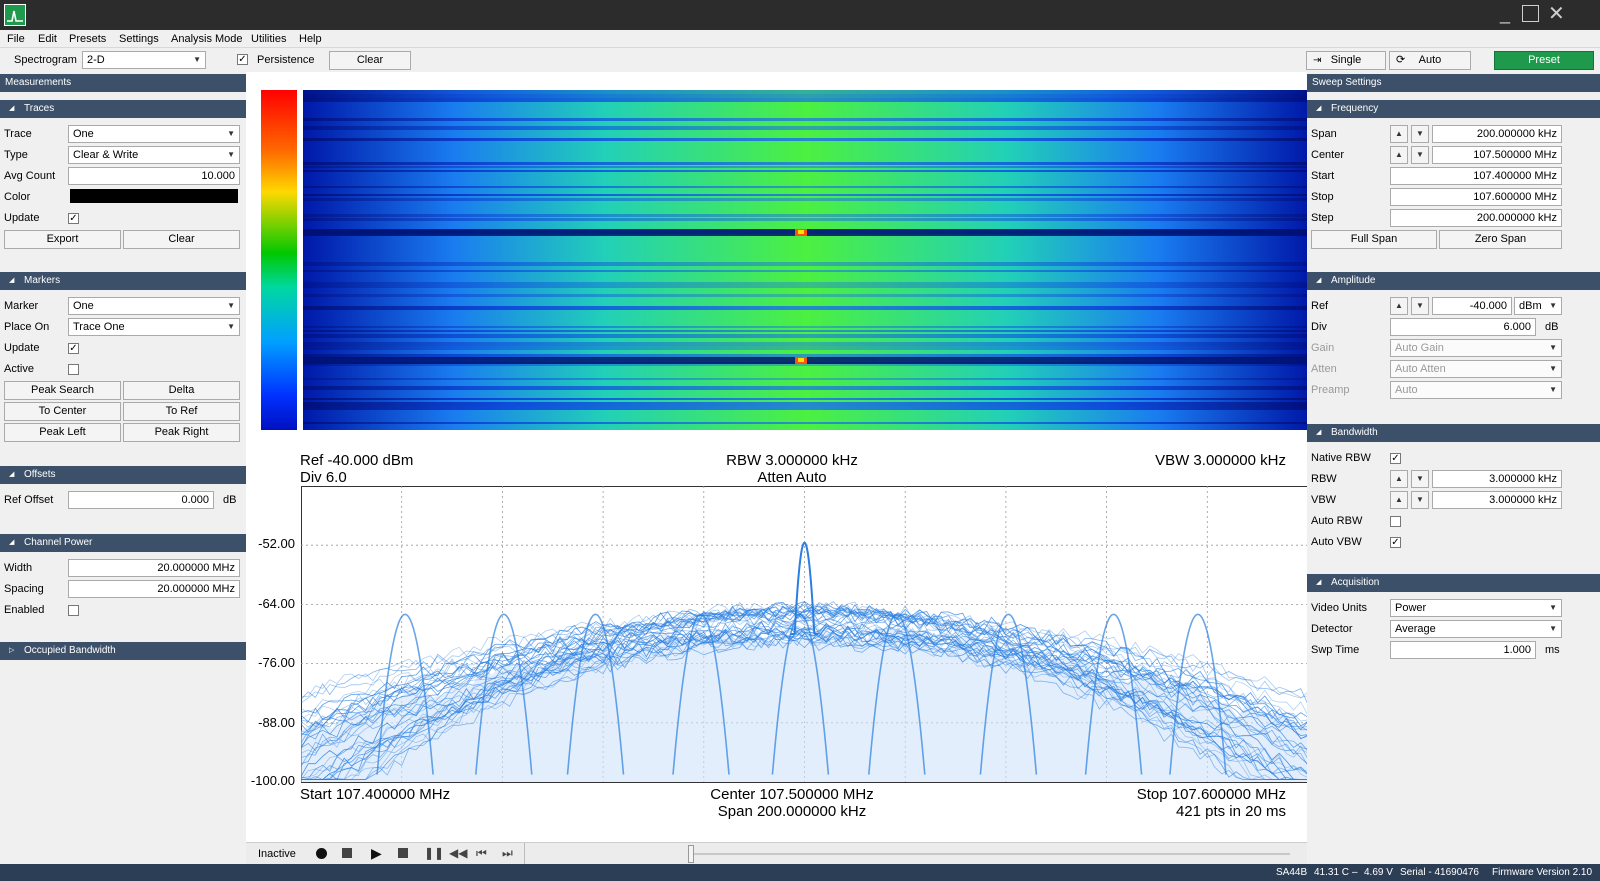 Image resolution: width=1600 pixels, height=881 pixels. Describe the element at coordinates (1395, 458) in the screenshot. I see `native-rbw-checkbox: ✓` at that location.